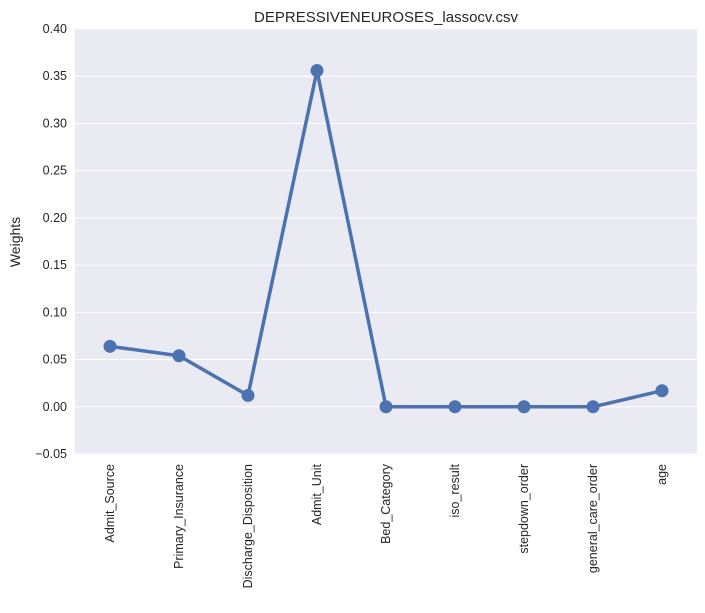  Describe the element at coordinates (55, 123) in the screenshot. I see `y-tick-label: 0.30` at that location.